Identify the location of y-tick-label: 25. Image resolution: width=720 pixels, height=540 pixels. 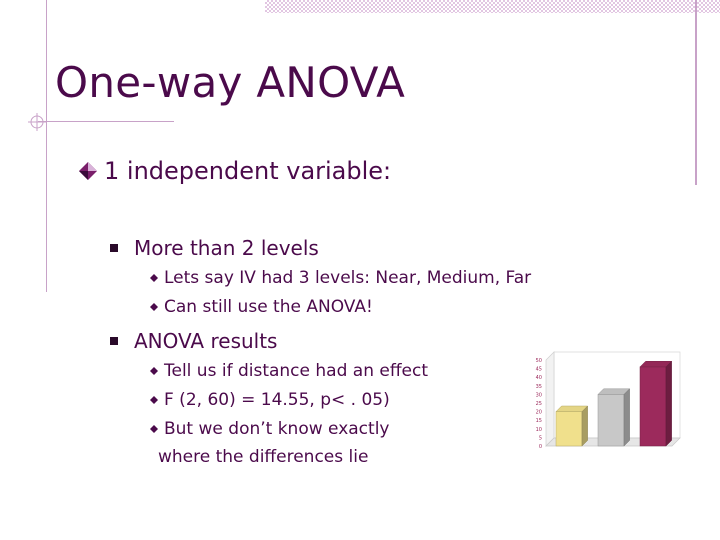
(539, 404).